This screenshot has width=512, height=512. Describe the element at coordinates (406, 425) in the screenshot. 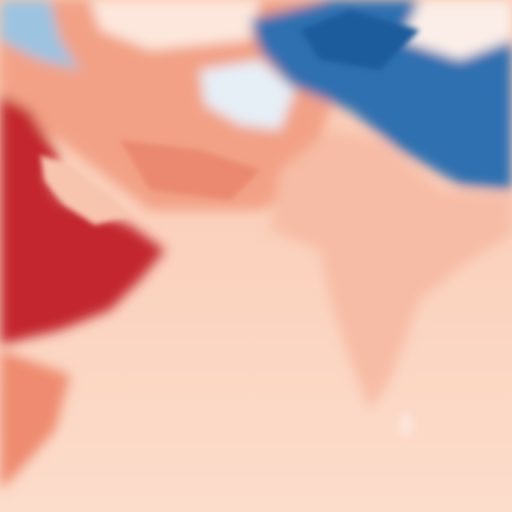

I see `sri-lanka` at that location.